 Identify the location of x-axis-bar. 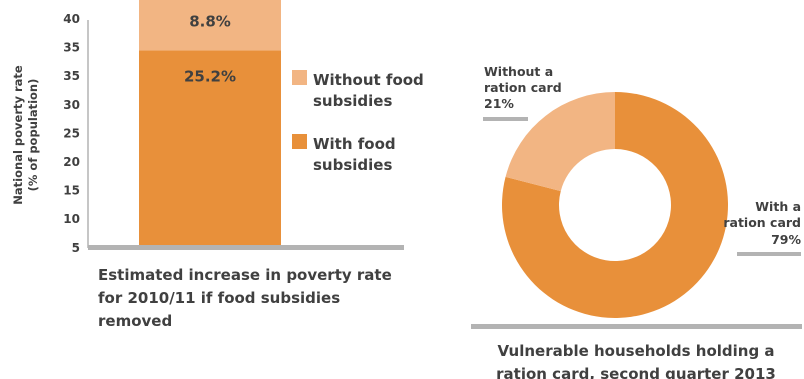
(246, 247).